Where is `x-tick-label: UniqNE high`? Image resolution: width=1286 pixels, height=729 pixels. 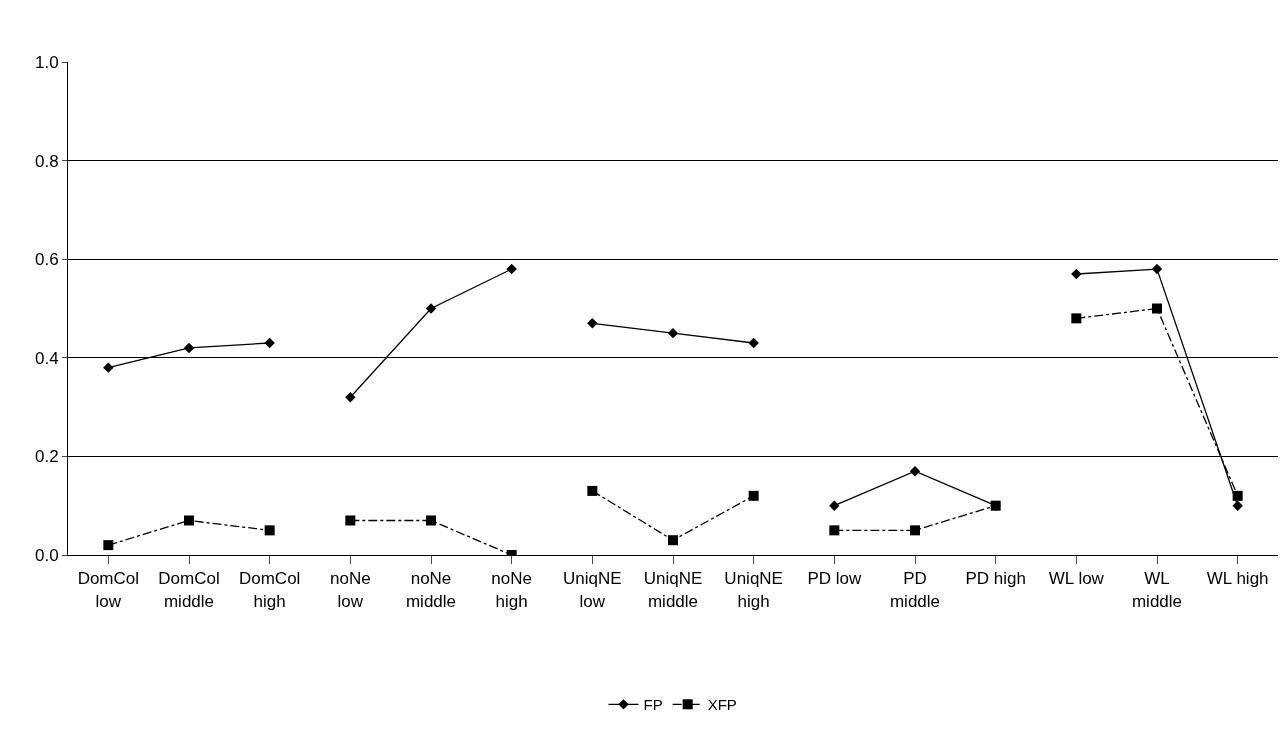
x-tick-label: UniqNE high is located at coordinates (753, 590).